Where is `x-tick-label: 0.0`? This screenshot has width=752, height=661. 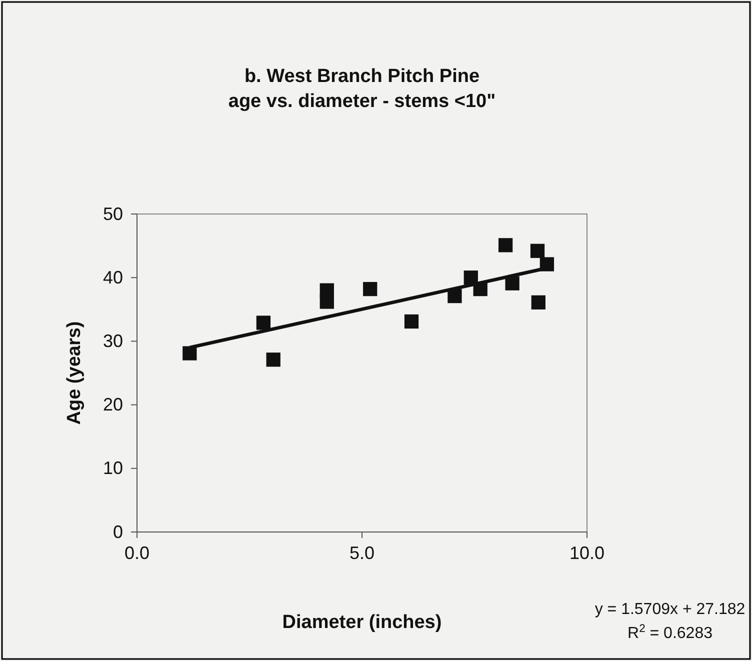 x-tick-label: 0.0 is located at coordinates (137, 552).